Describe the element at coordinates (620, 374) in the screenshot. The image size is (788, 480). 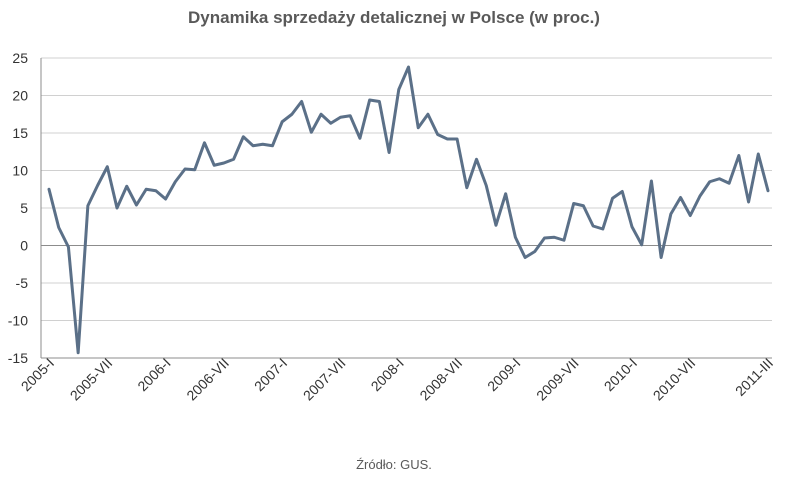
I see `x-tick-label: 2010-I` at that location.